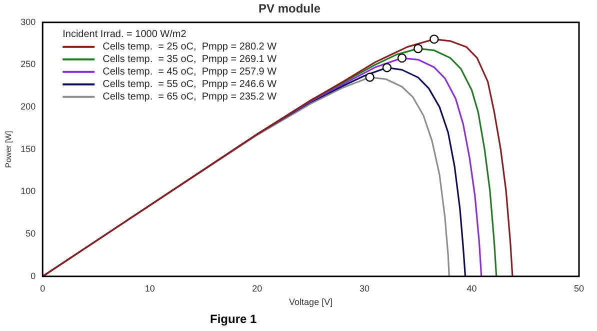  Describe the element at coordinates (43, 288) in the screenshot. I see `x-tick-label: 0` at that location.